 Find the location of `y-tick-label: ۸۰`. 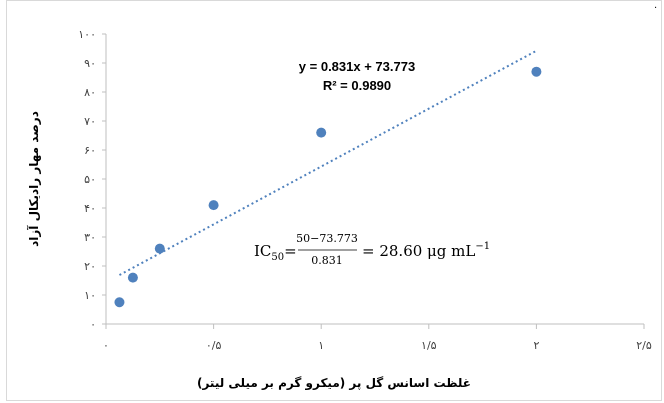

y-tick-label: ۸۰ is located at coordinates (90, 92).